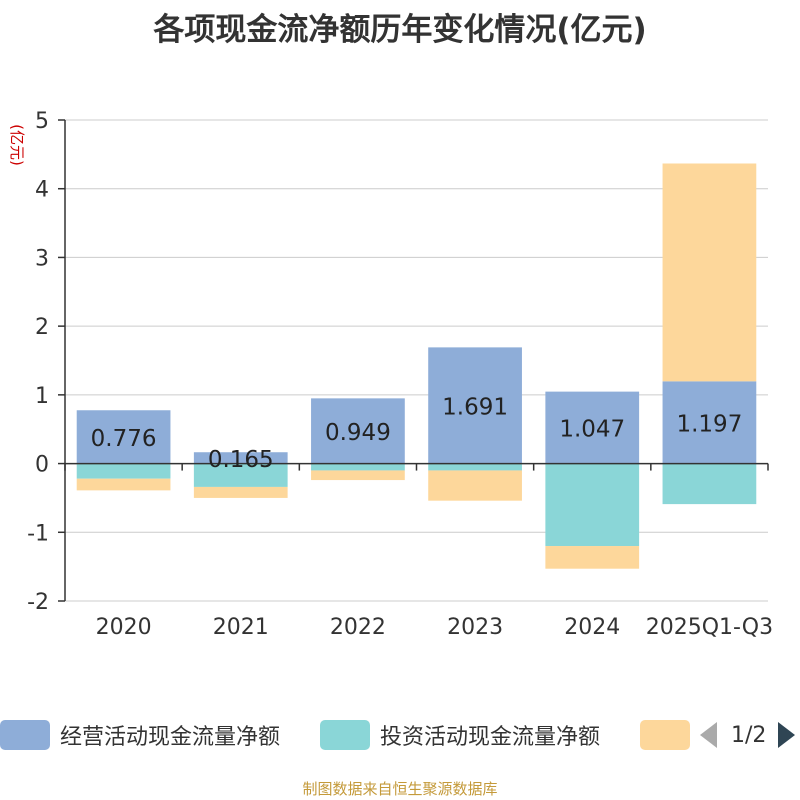 This screenshot has width=800, height=800. I want to click on bar-series0-2021, so click(240, 458).